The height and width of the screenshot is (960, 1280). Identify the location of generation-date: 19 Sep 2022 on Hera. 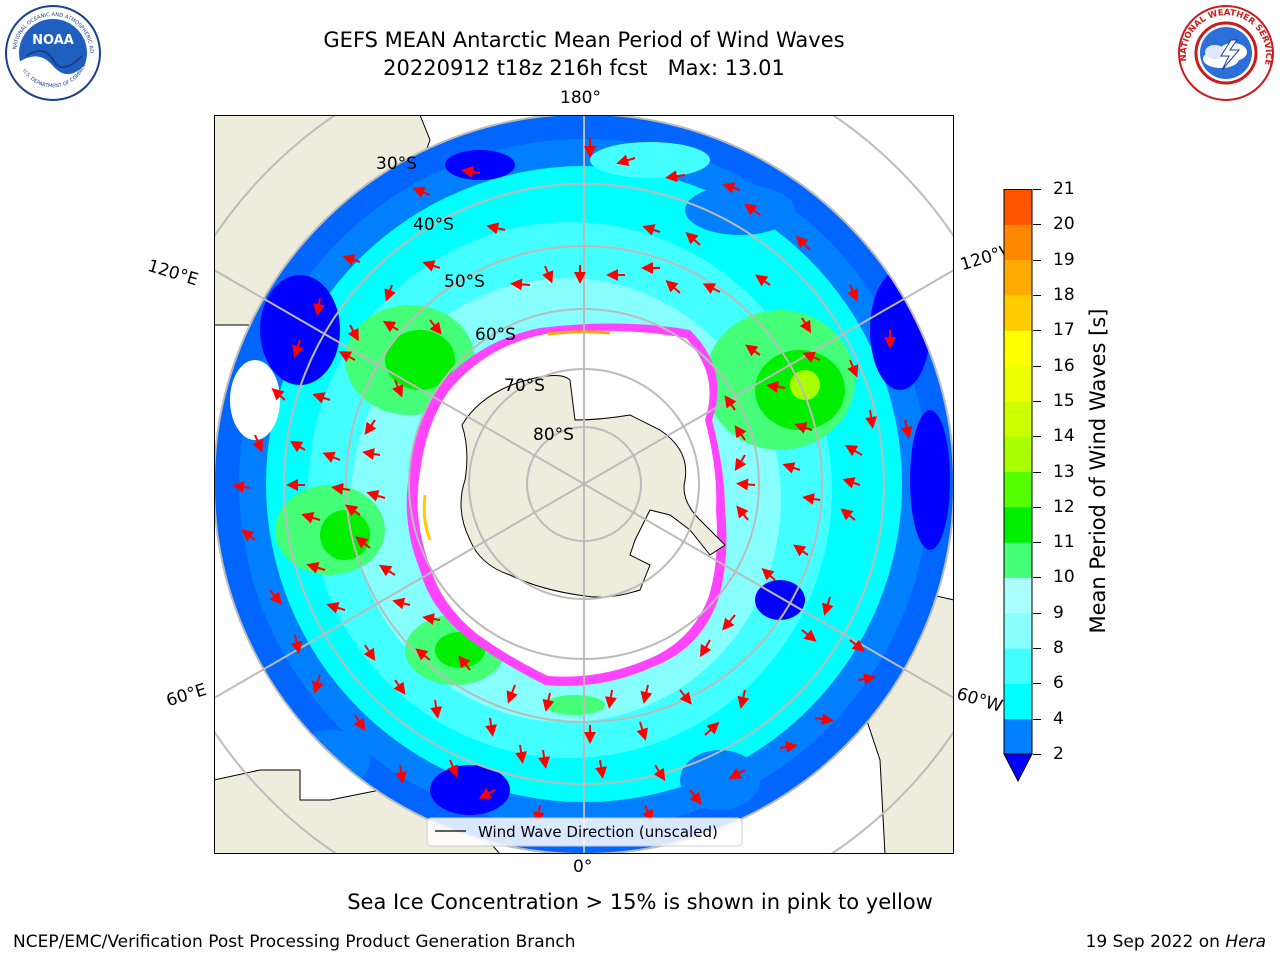
(1176, 942).